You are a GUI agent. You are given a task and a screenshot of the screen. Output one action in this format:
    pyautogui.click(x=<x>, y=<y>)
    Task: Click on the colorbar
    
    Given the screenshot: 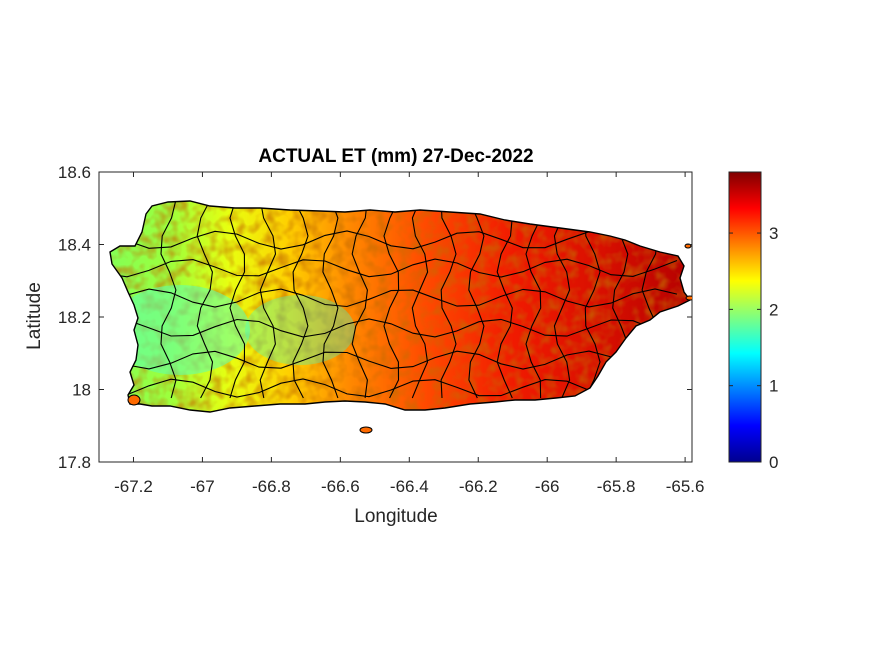 What is the action you would take?
    pyautogui.click(x=745, y=317)
    